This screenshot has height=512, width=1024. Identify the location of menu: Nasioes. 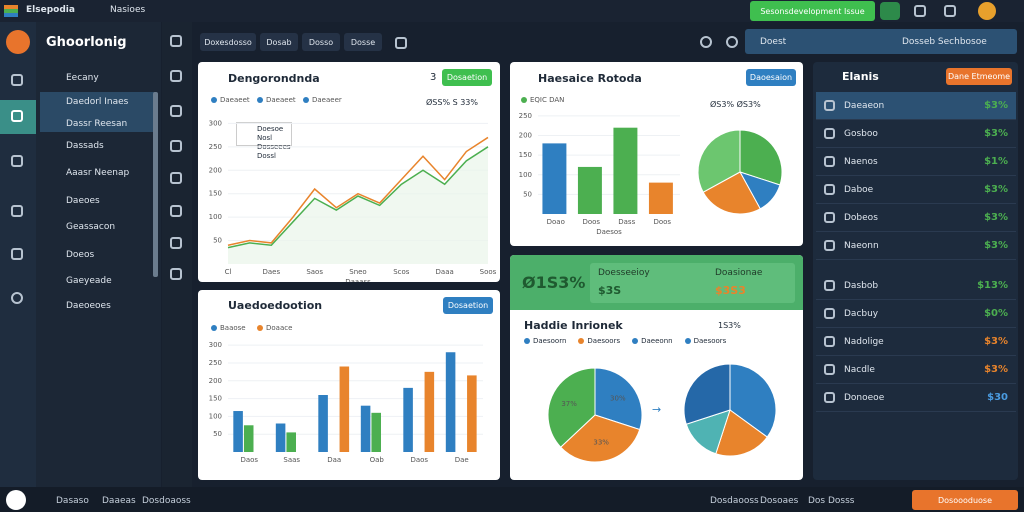
(128, 10).